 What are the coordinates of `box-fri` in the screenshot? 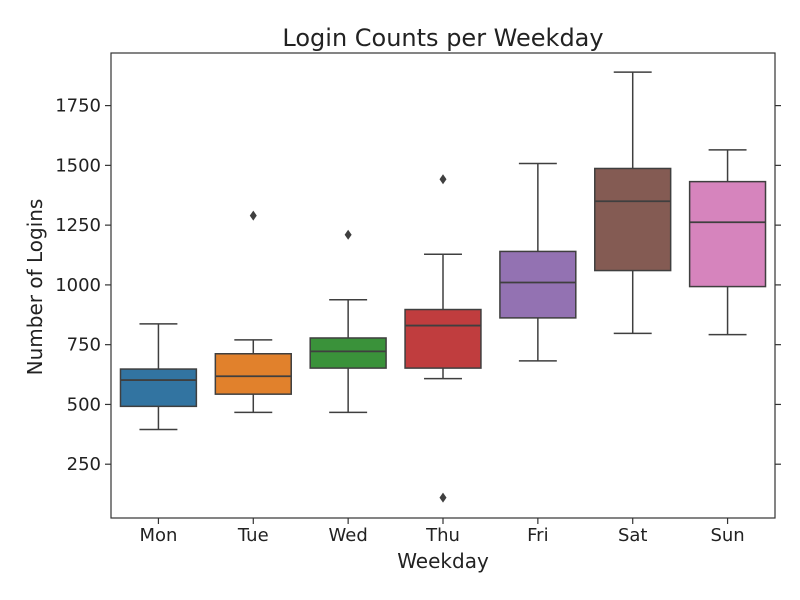 It's located at (538, 262).